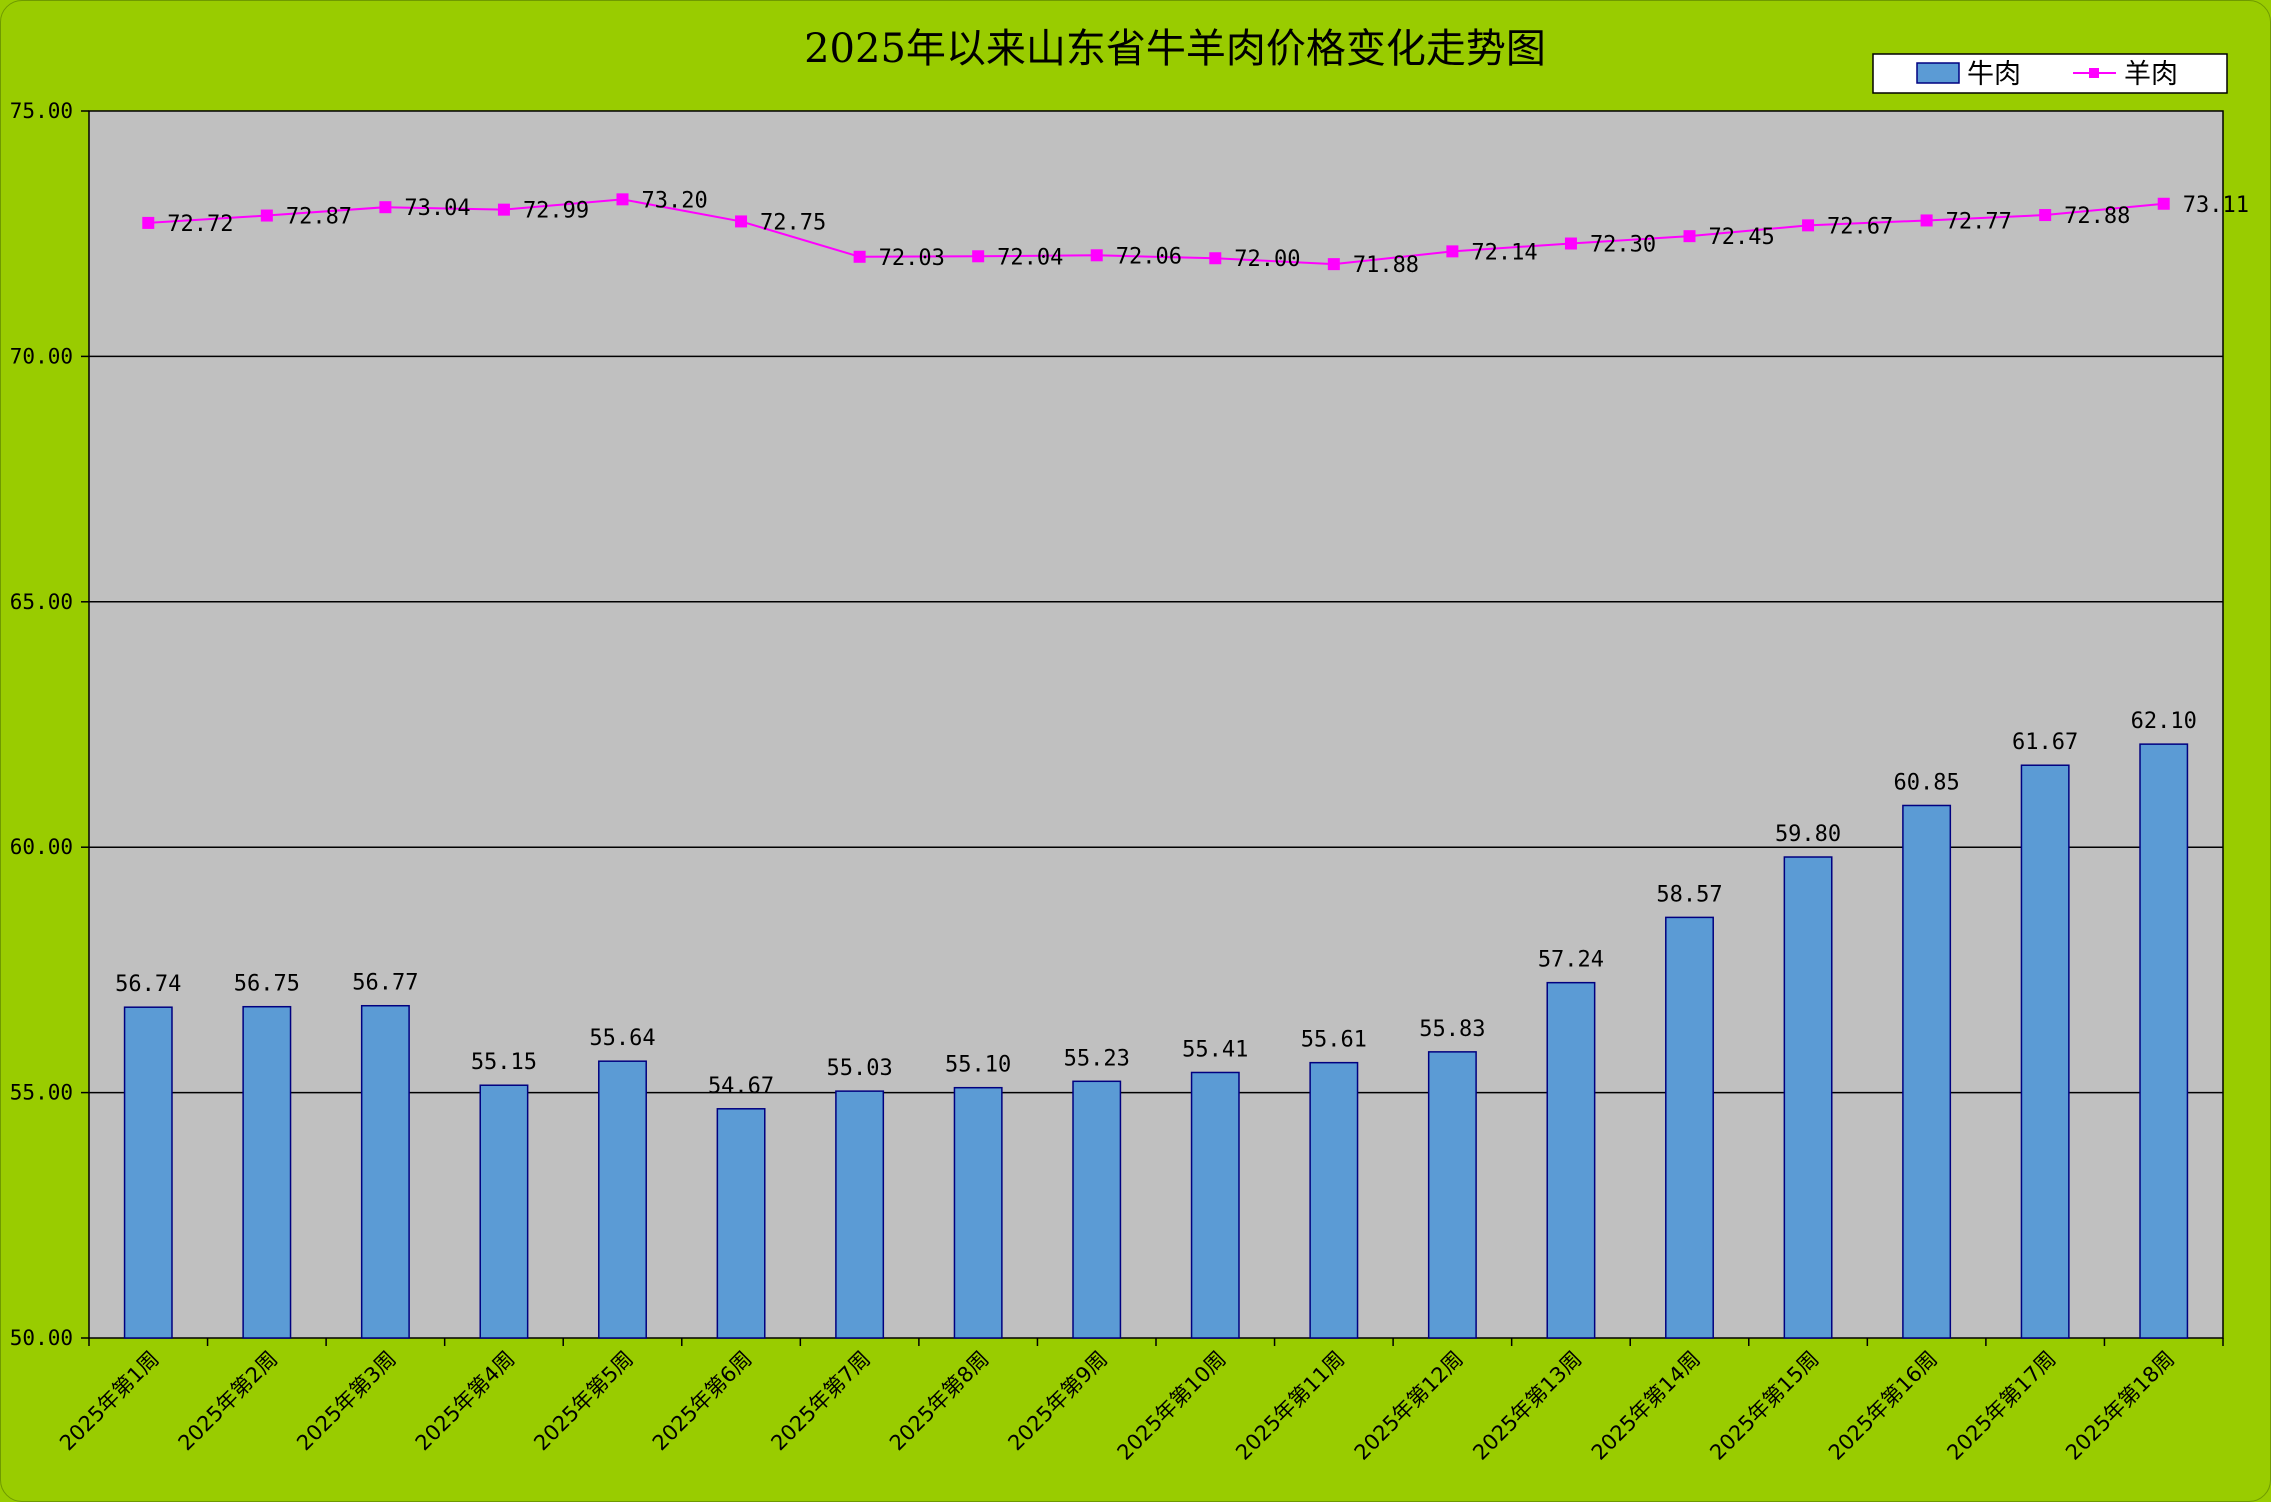 The width and height of the screenshot is (2271, 1502). What do you see at coordinates (1808, 834) in the screenshot?
I see `bar-data-label: 59.80` at bounding box center [1808, 834].